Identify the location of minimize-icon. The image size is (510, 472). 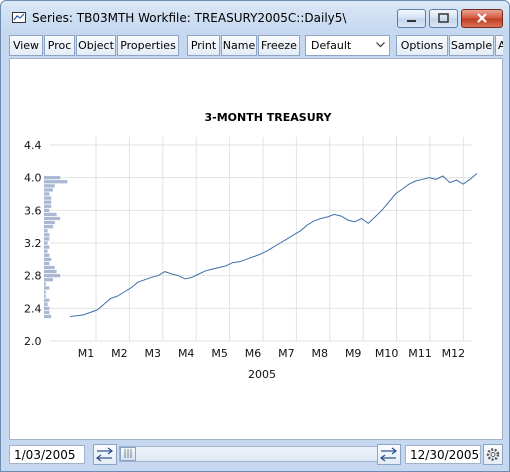
(411, 21).